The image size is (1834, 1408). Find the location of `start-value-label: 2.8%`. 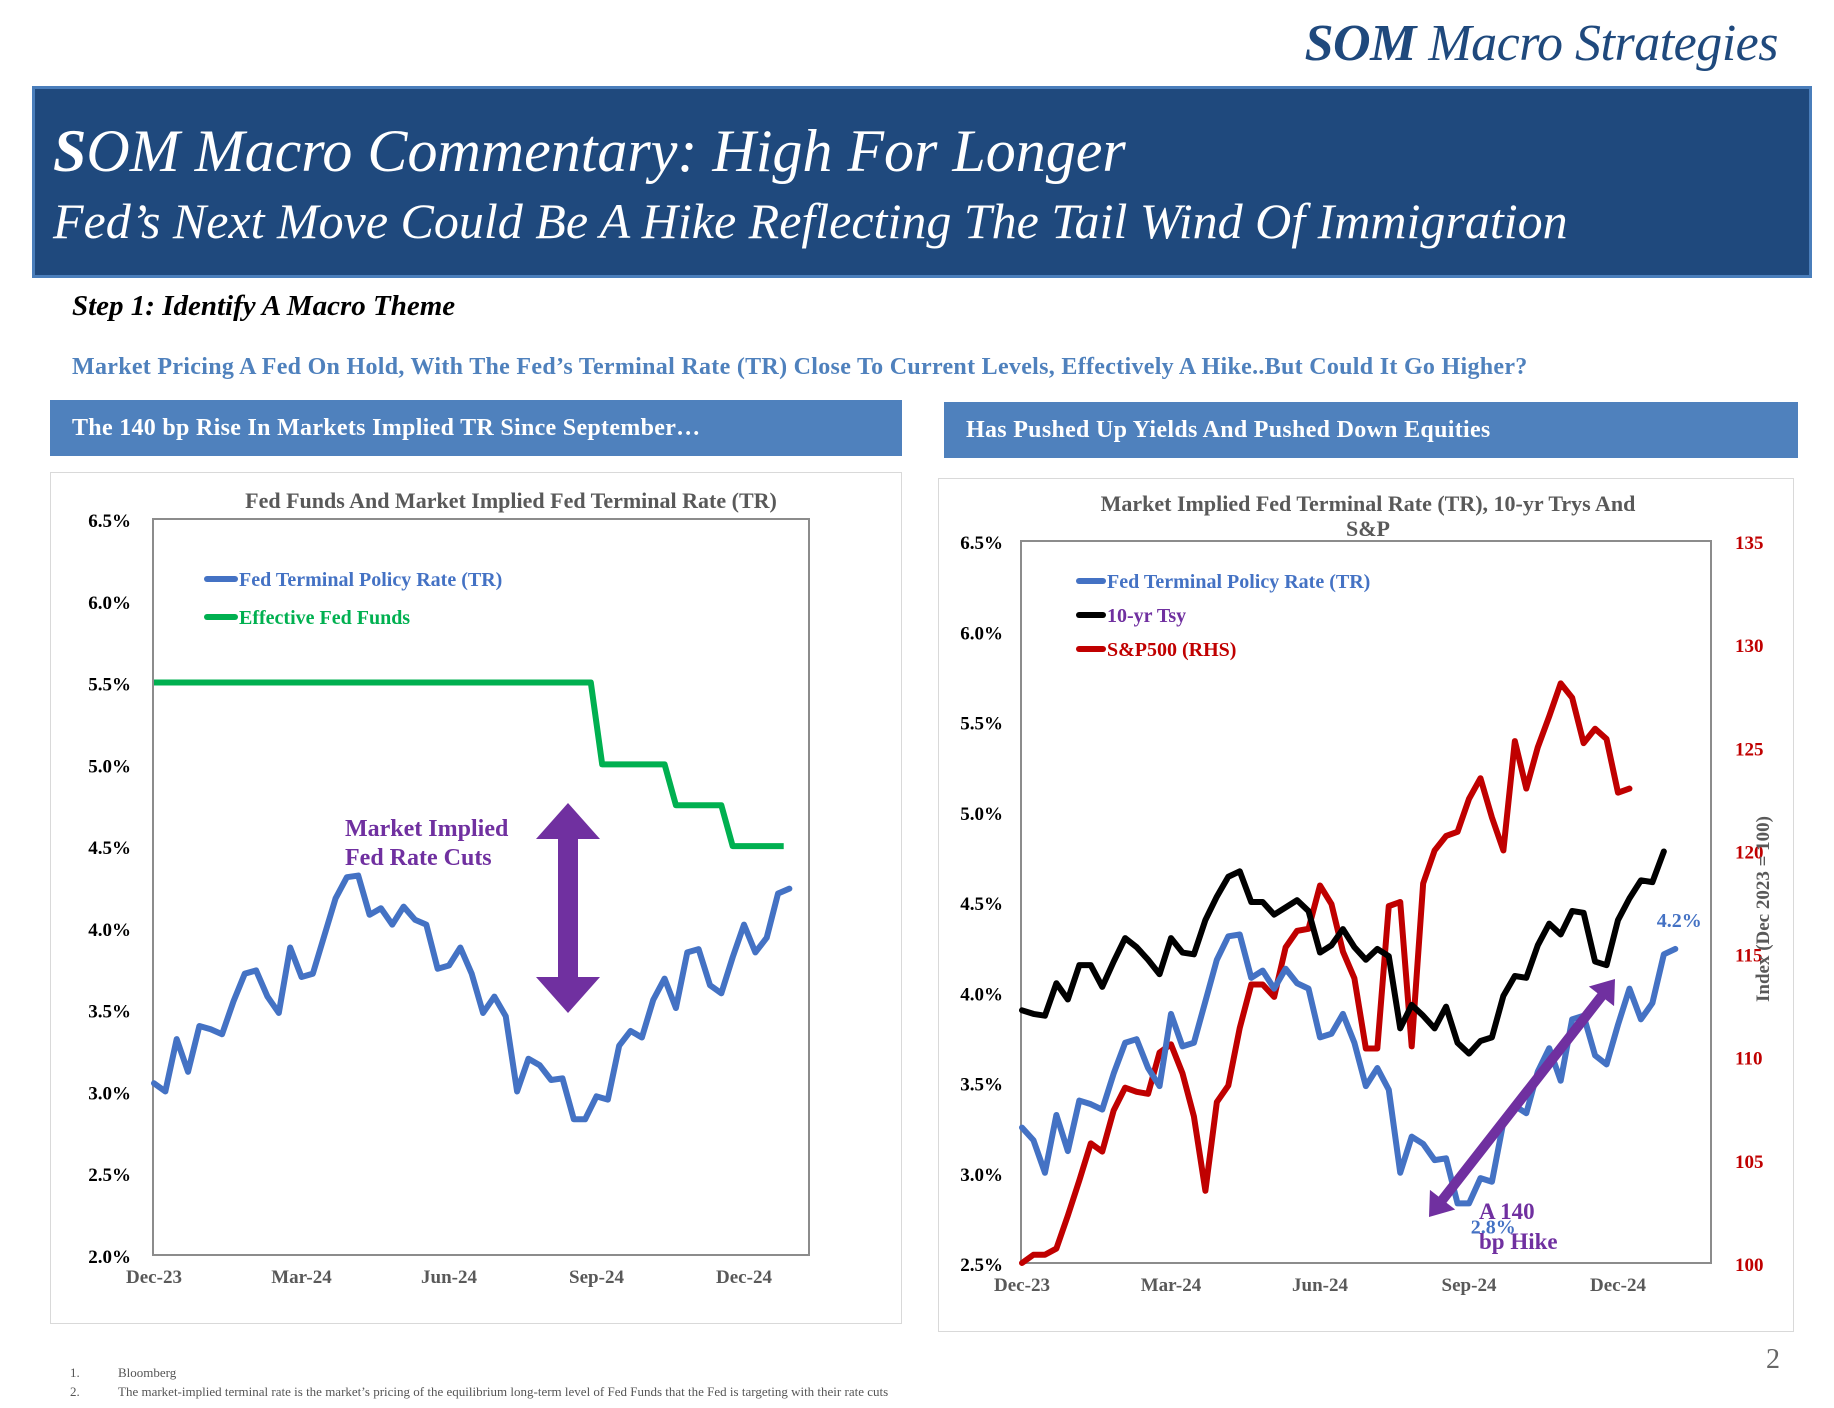

start-value-label: 2.8% is located at coordinates (1493, 1227).